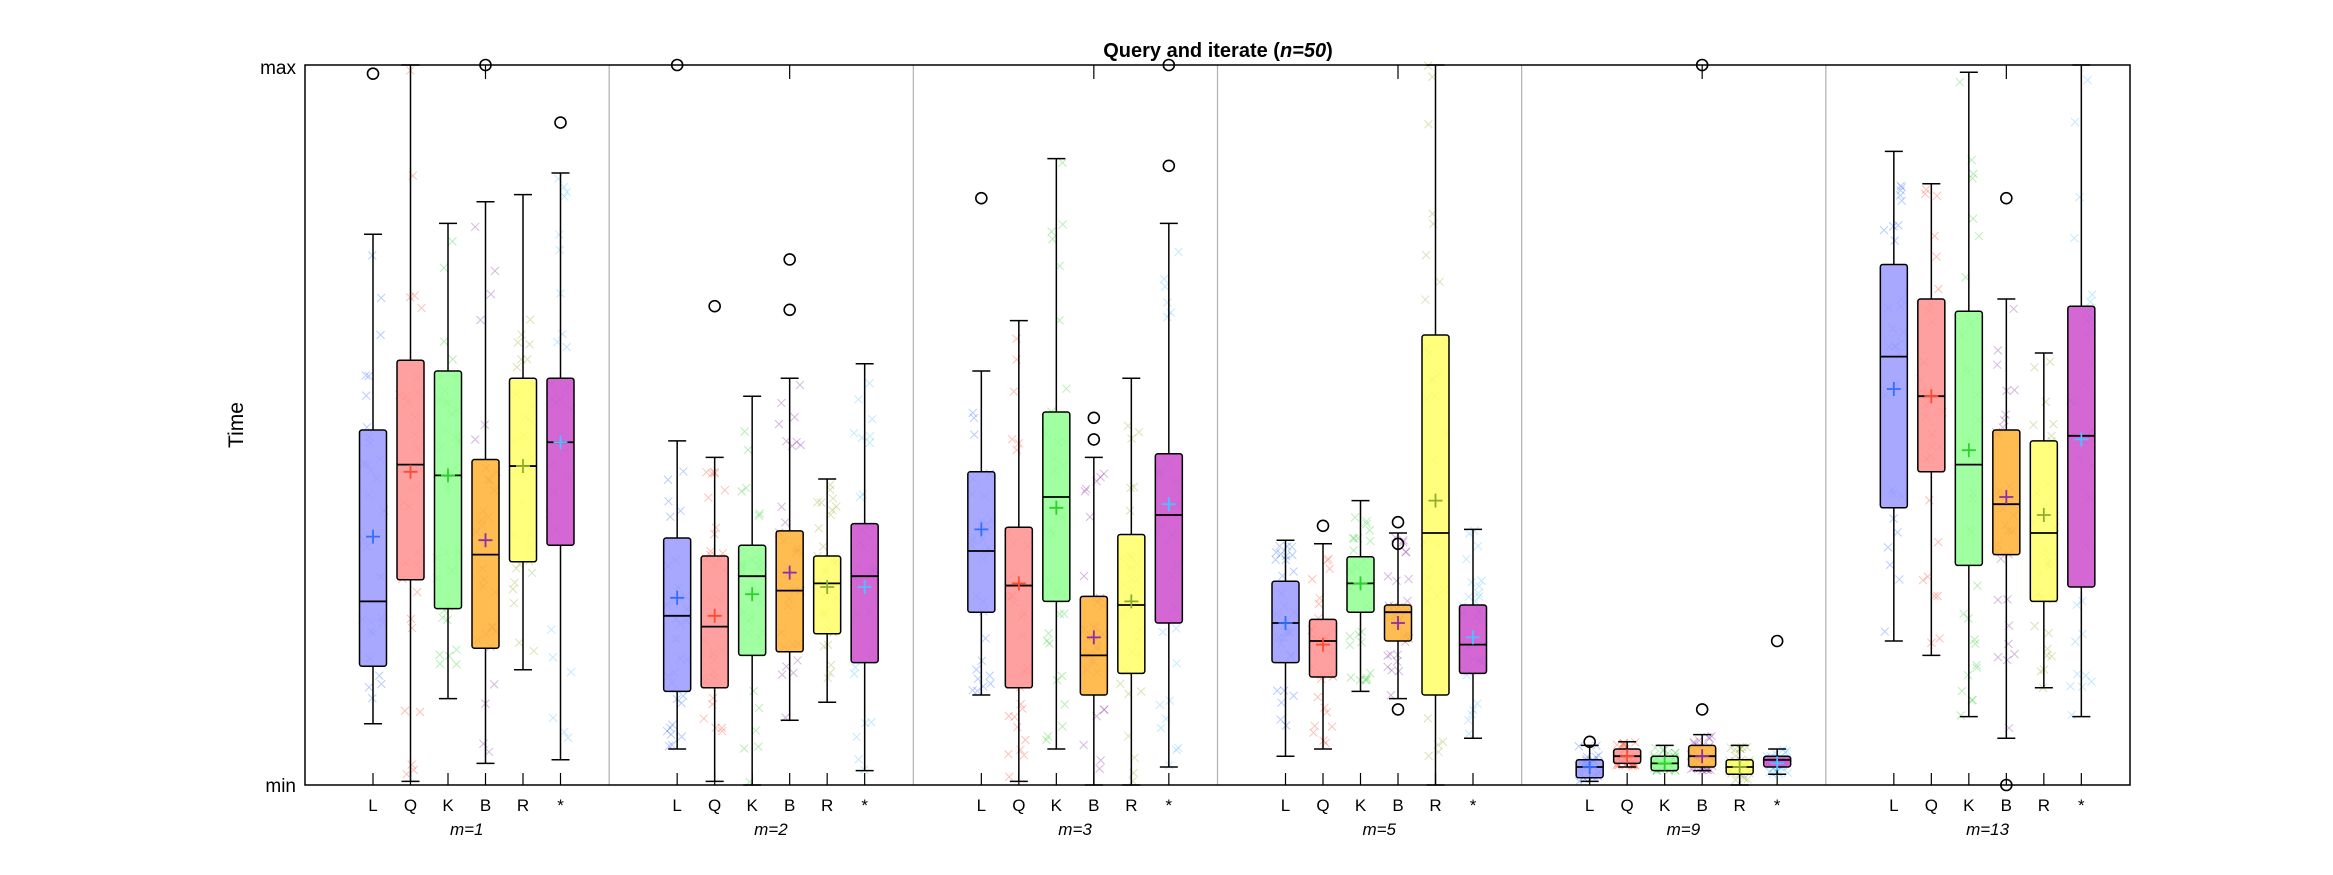 Image resolution: width=2333 pixels, height=875 pixels. I want to click on category-label: L, so click(981, 805).